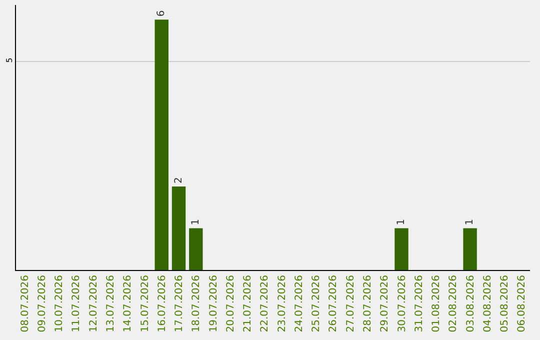  I want to click on x-tick-label: 23.07.2026, so click(282, 303).